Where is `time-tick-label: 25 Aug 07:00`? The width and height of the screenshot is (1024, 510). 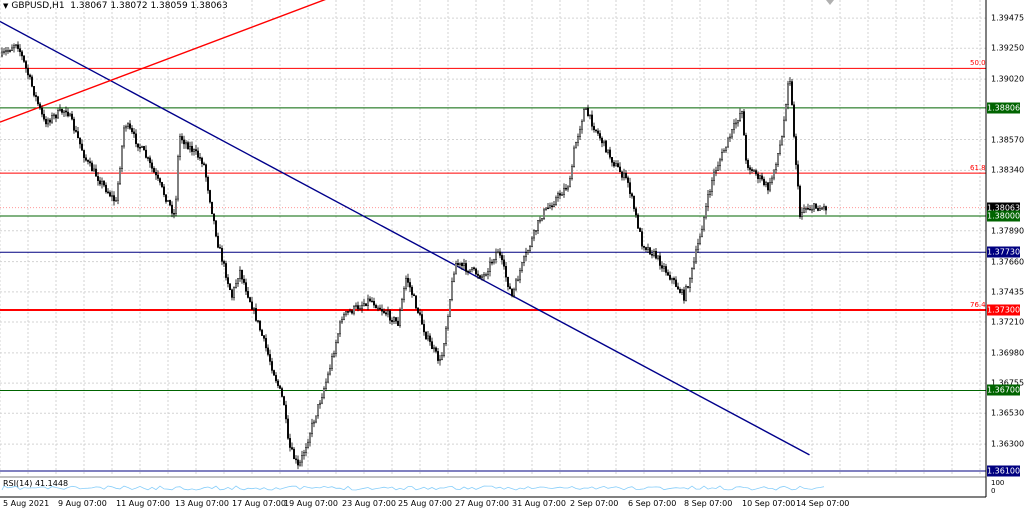 time-tick-label: 25 Aug 07:00 is located at coordinates (425, 503).